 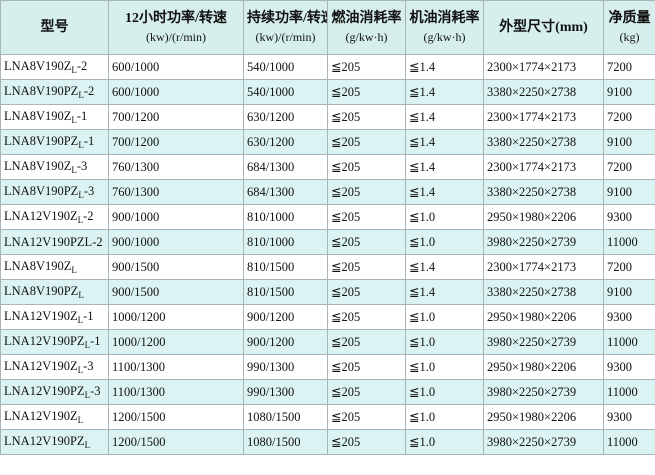 What do you see at coordinates (271, 241) in the screenshot?
I see `cell-text: 810/1000` at bounding box center [271, 241].